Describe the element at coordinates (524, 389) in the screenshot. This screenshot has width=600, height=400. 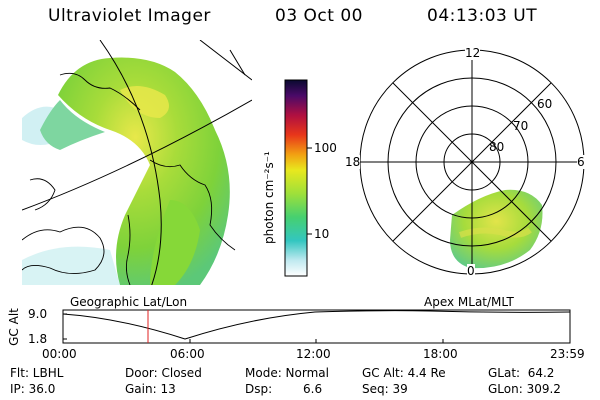
I see `status-glon: GLon: 309.2` at that location.